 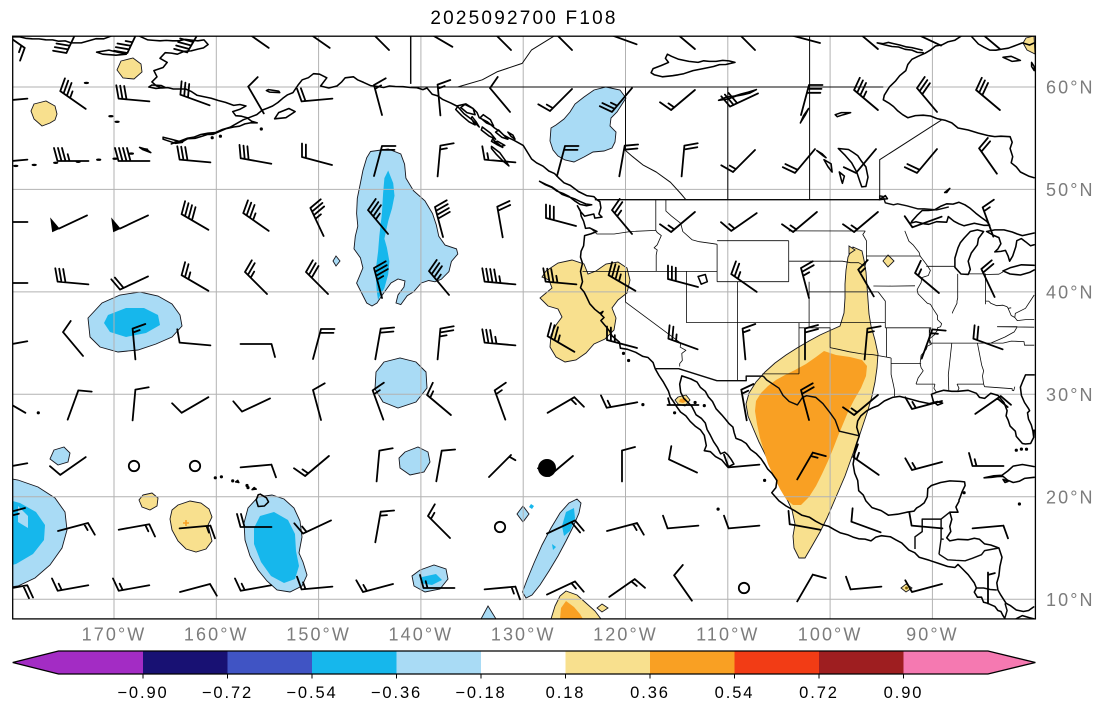 What do you see at coordinates (523, 635) in the screenshot?
I see `svg-text: 130°W` at bounding box center [523, 635].